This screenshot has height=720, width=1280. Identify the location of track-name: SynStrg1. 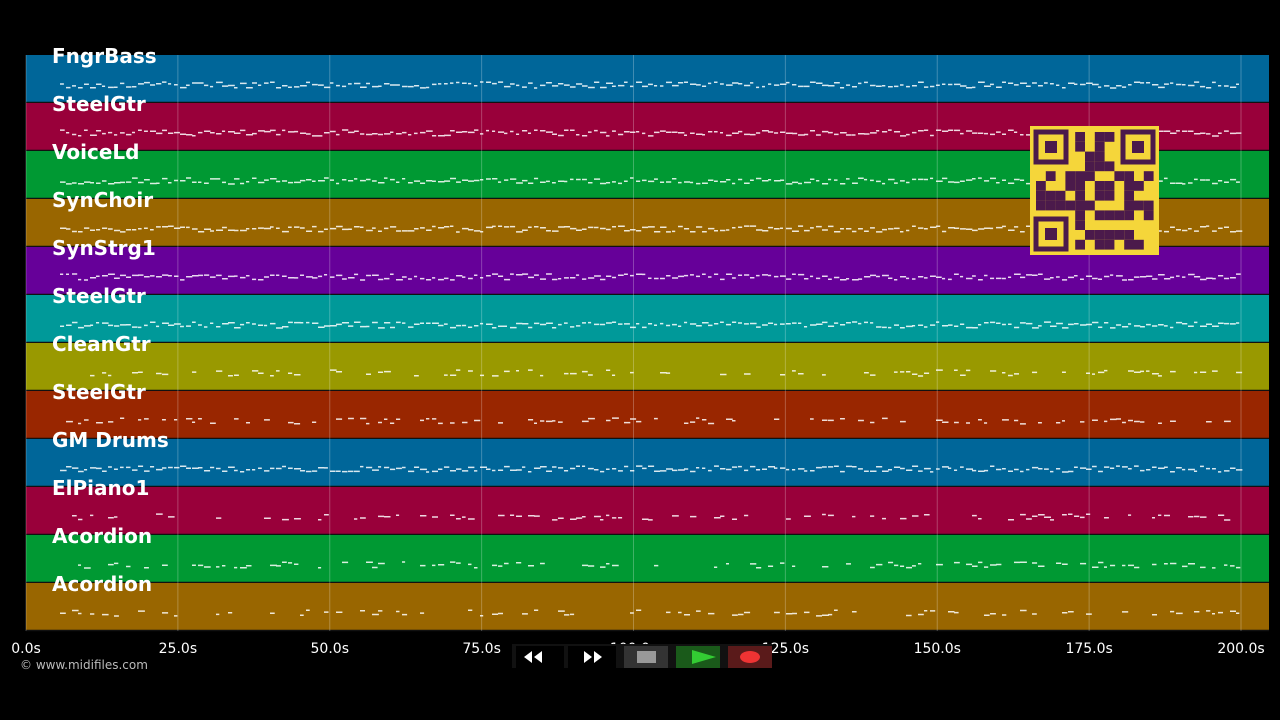
(104, 248).